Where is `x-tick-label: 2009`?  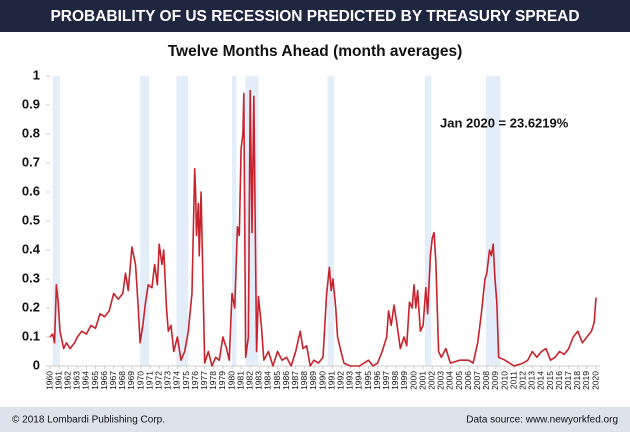 x-tick-label: 2009 is located at coordinates (495, 380).